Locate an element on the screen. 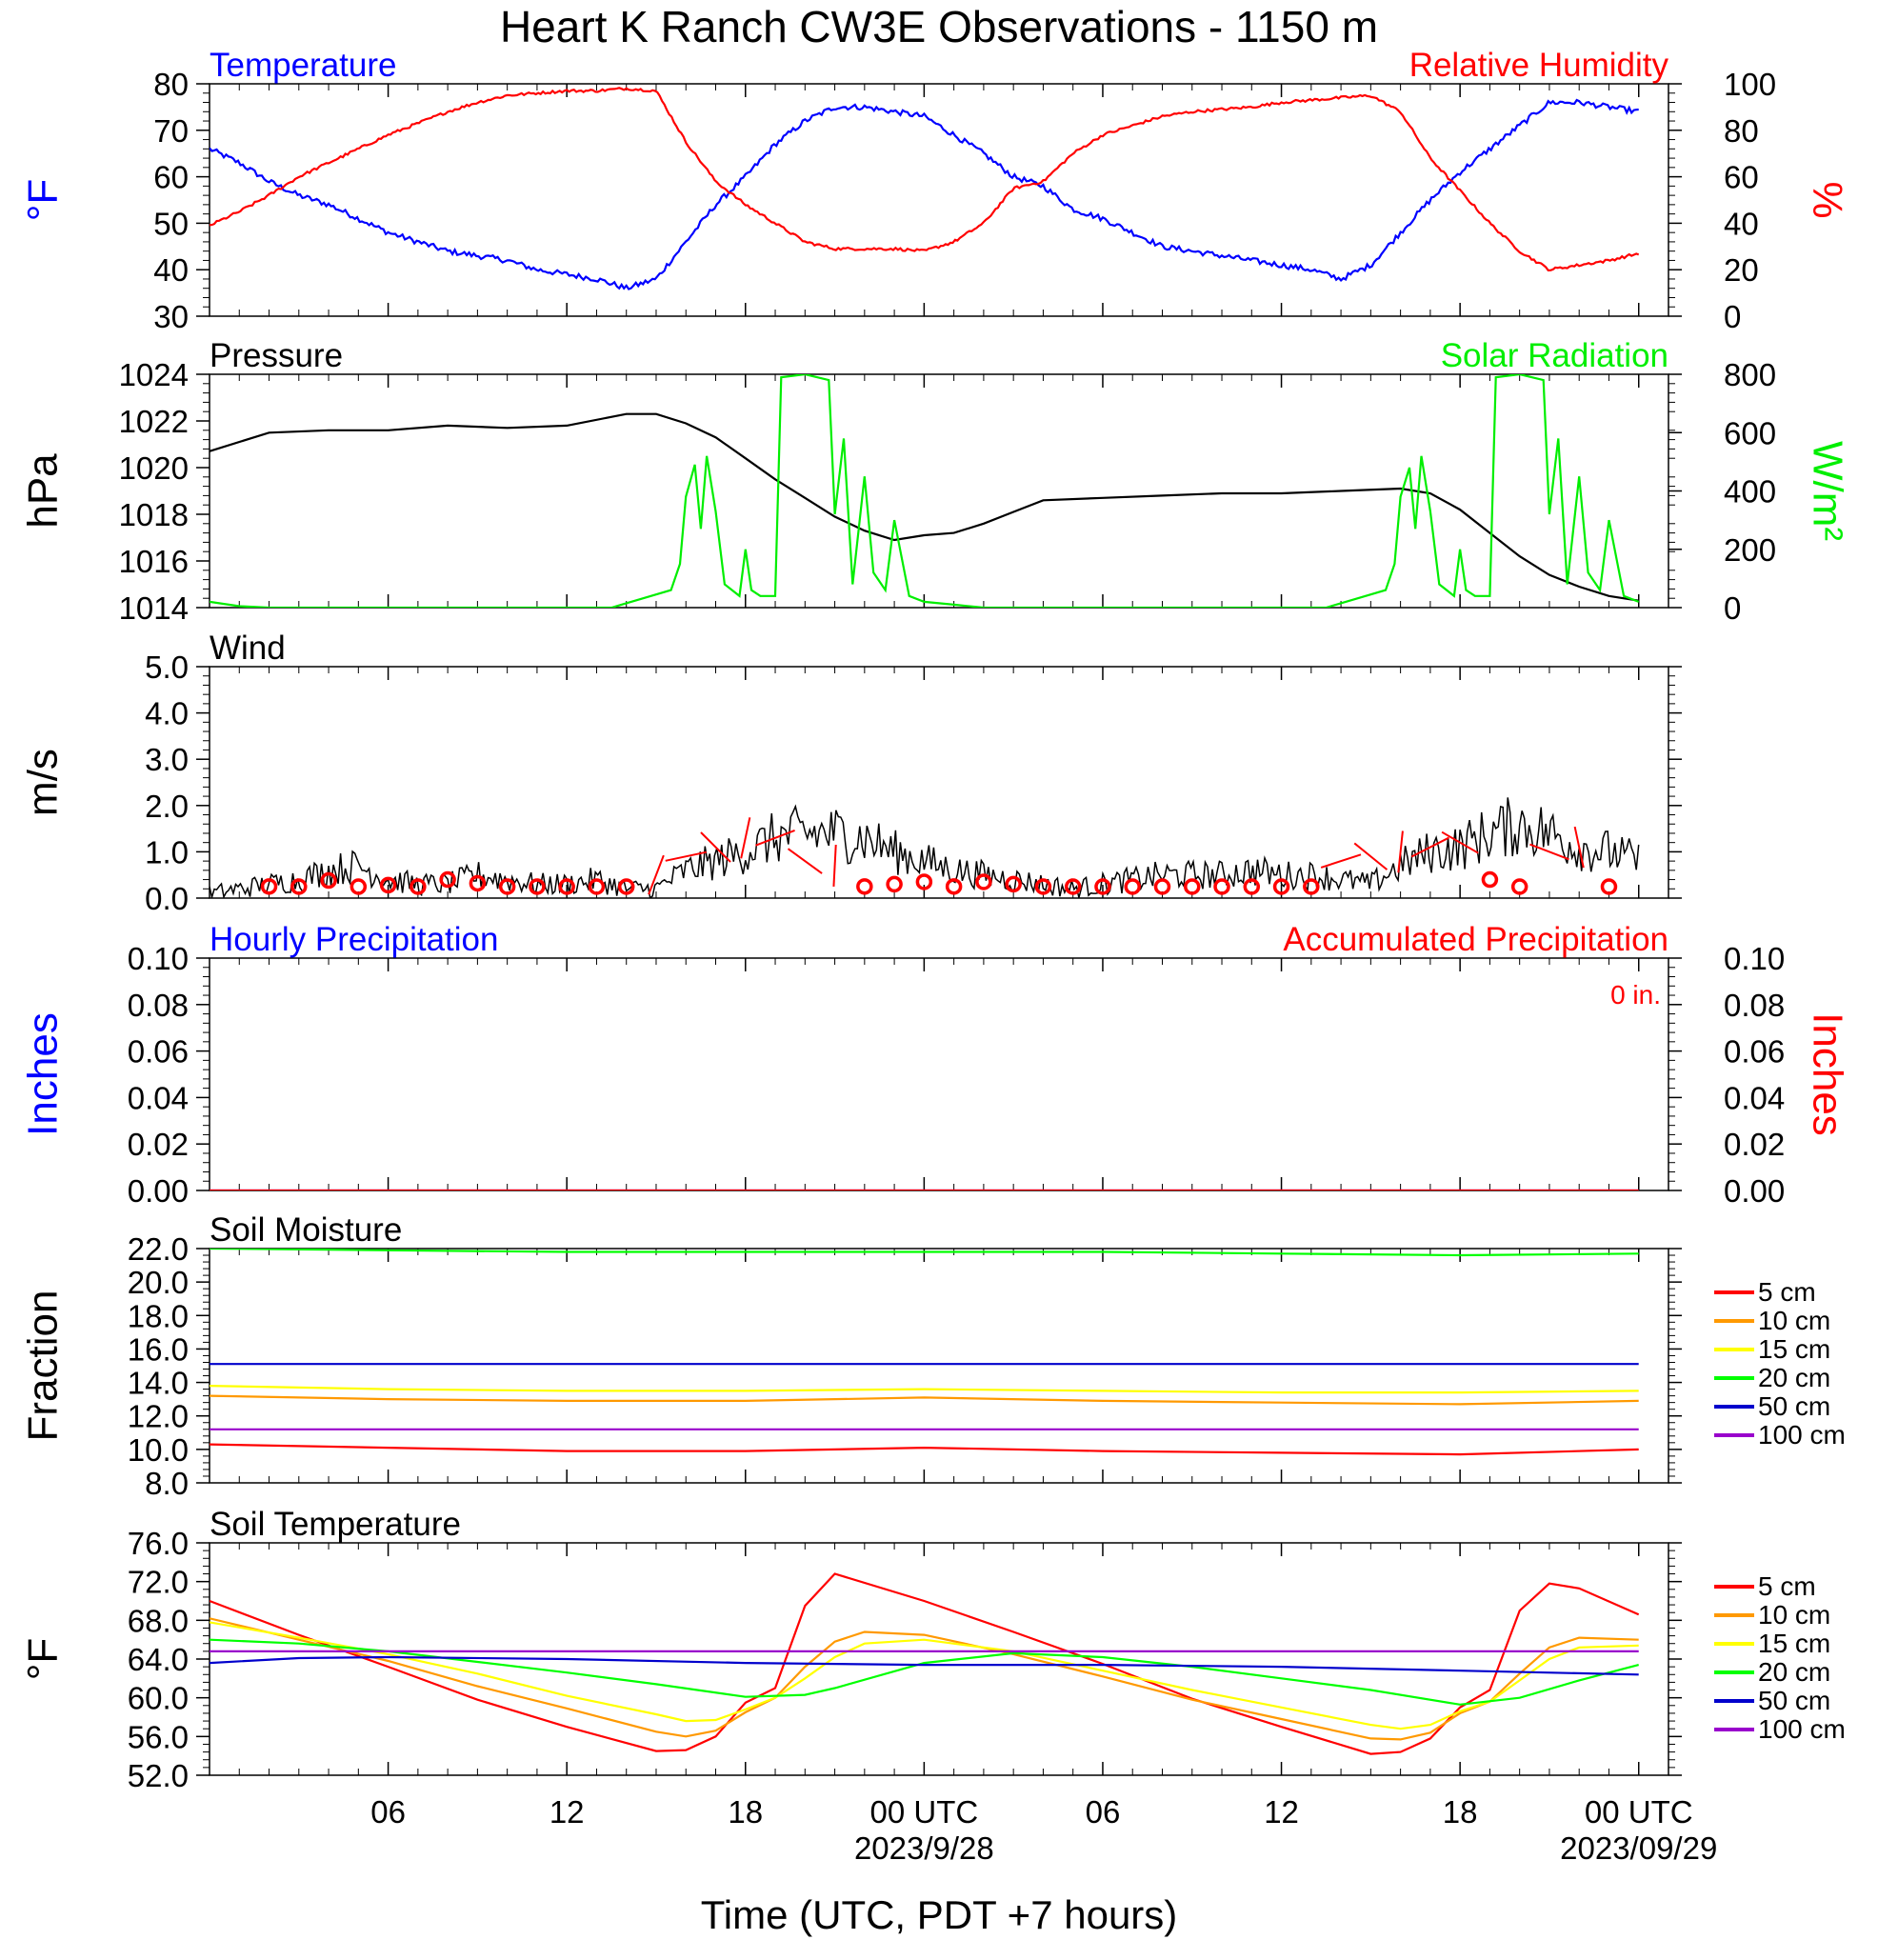  y-left-tick-label: 80 is located at coordinates (171, 84).